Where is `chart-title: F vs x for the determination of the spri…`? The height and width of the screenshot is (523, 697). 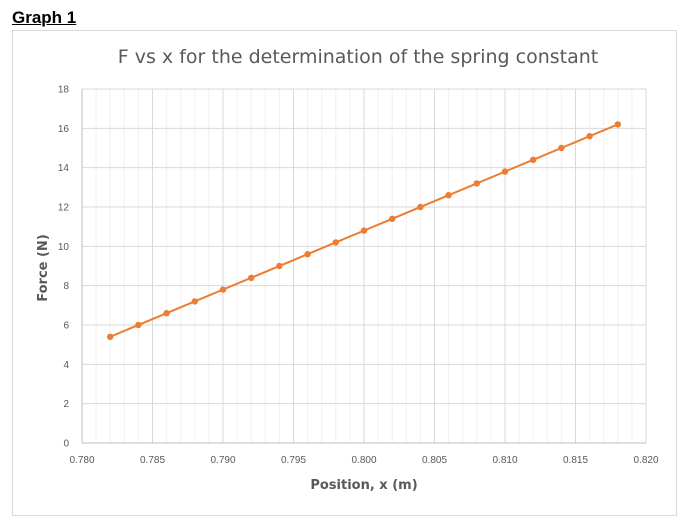
chart-title: F vs x for the determination of the spri… is located at coordinates (358, 57).